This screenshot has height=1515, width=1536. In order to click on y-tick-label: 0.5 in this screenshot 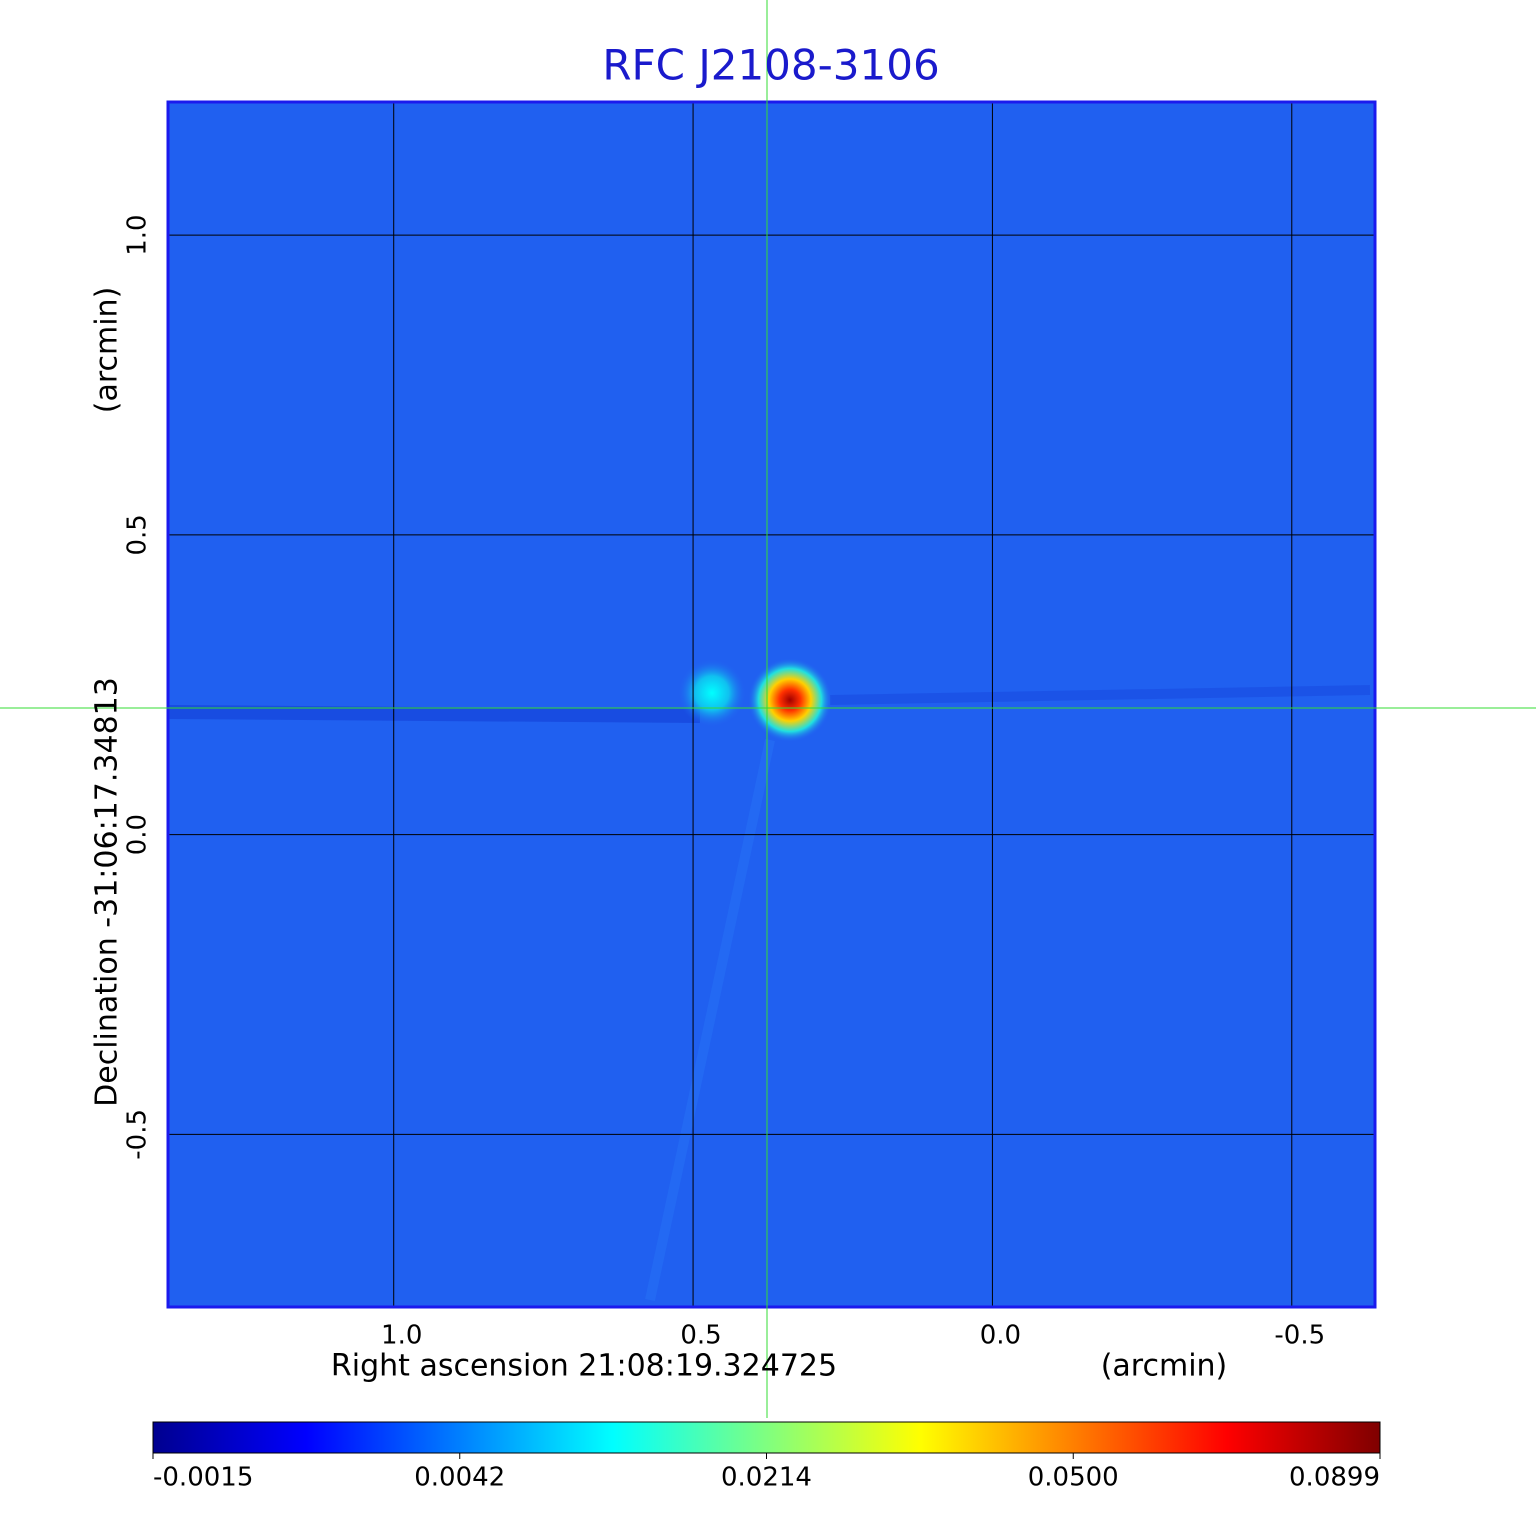, I will do `click(138, 534)`.